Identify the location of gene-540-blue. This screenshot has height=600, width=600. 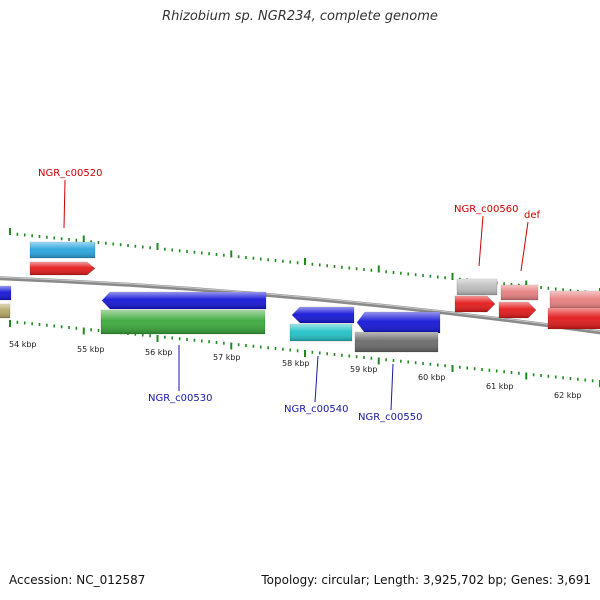
(323, 315).